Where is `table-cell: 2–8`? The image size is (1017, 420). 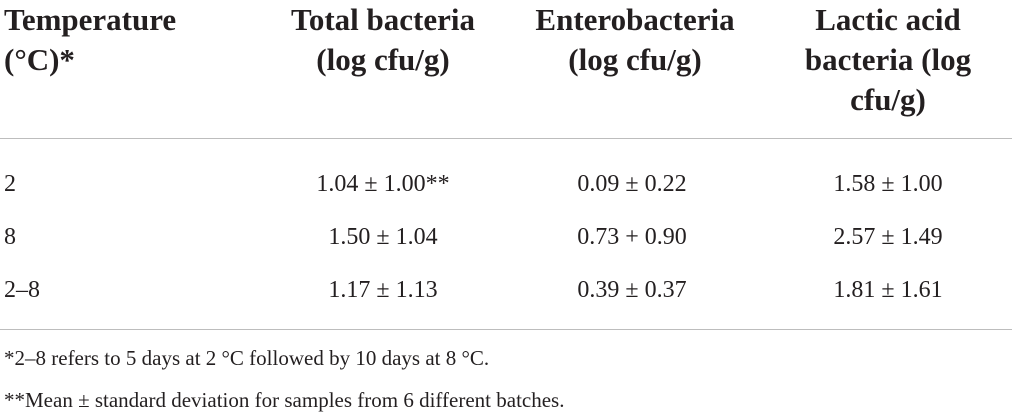 table-cell: 2–8 is located at coordinates (22, 290).